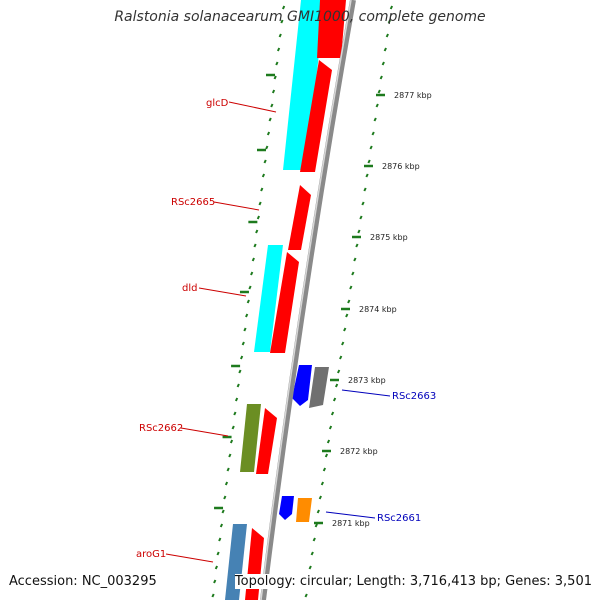  What do you see at coordinates (316, 116) in the screenshot?
I see `feature-cds-glcD` at bounding box center [316, 116].